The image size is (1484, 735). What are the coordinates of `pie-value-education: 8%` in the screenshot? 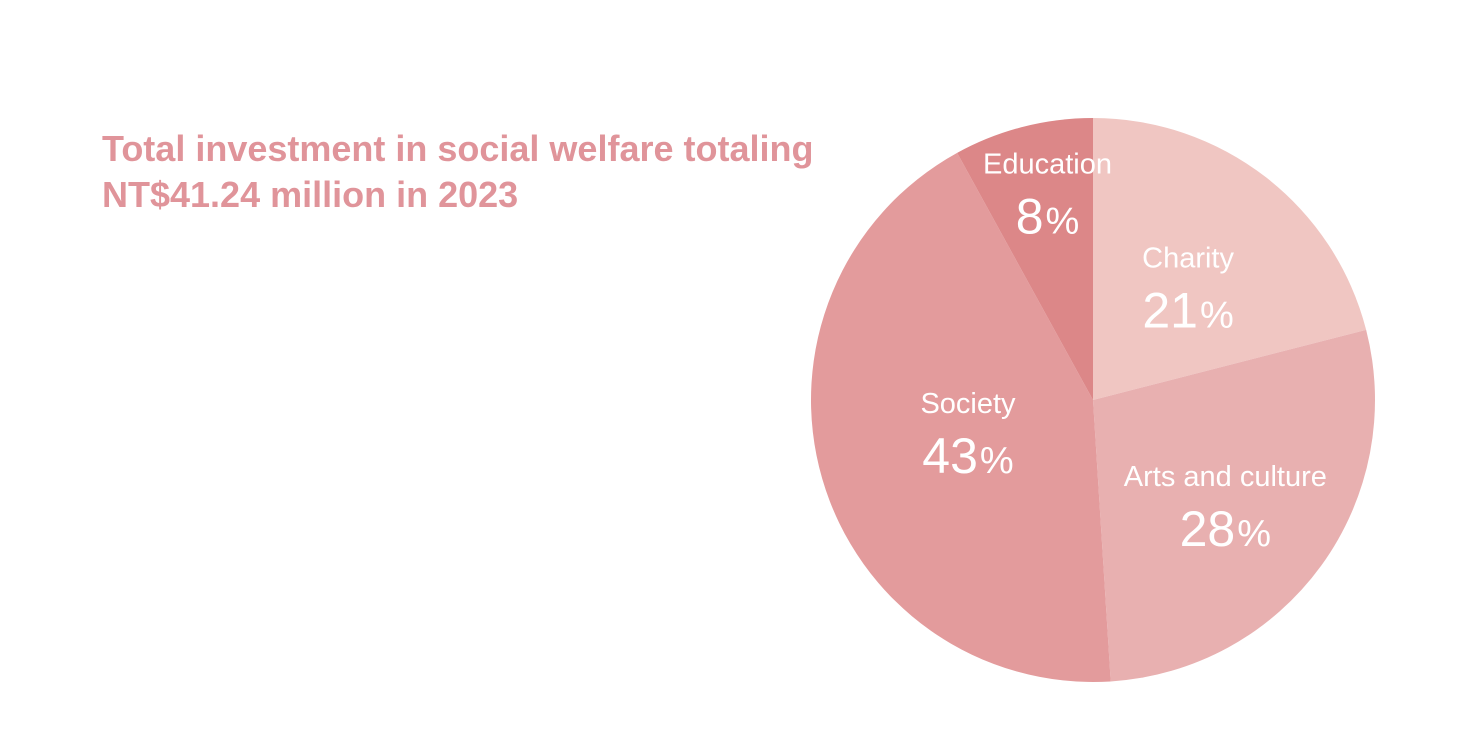 It's located at (1048, 216).